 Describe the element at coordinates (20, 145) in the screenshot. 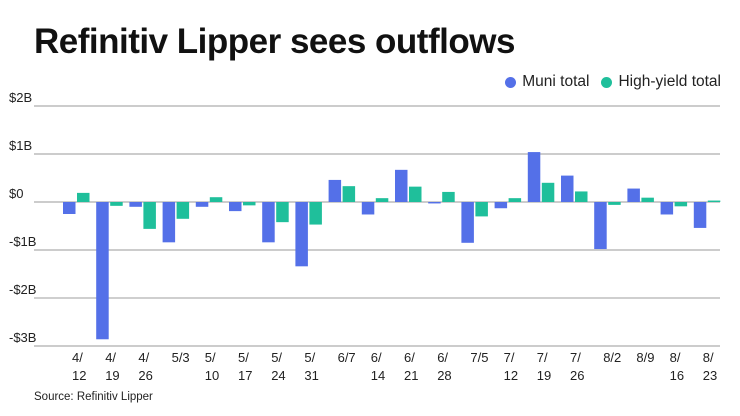

I see `y-tick-label: $1B` at that location.